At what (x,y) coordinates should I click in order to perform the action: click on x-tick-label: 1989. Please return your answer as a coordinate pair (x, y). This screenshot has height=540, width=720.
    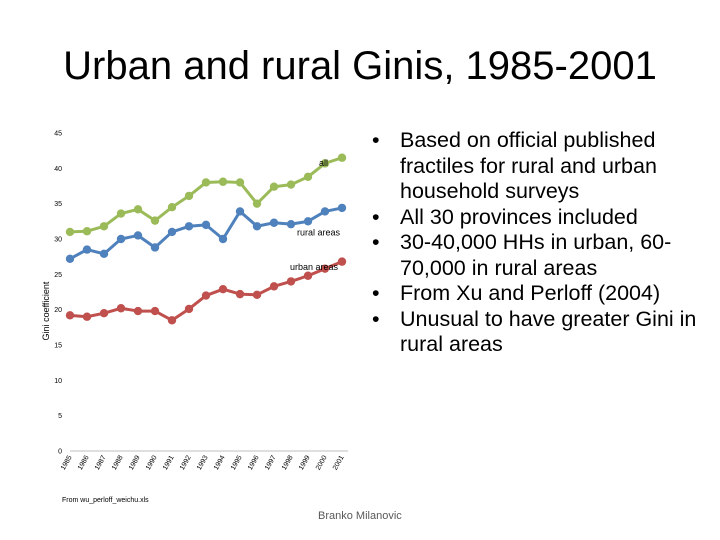
    Looking at the image, I should click on (135, 462).